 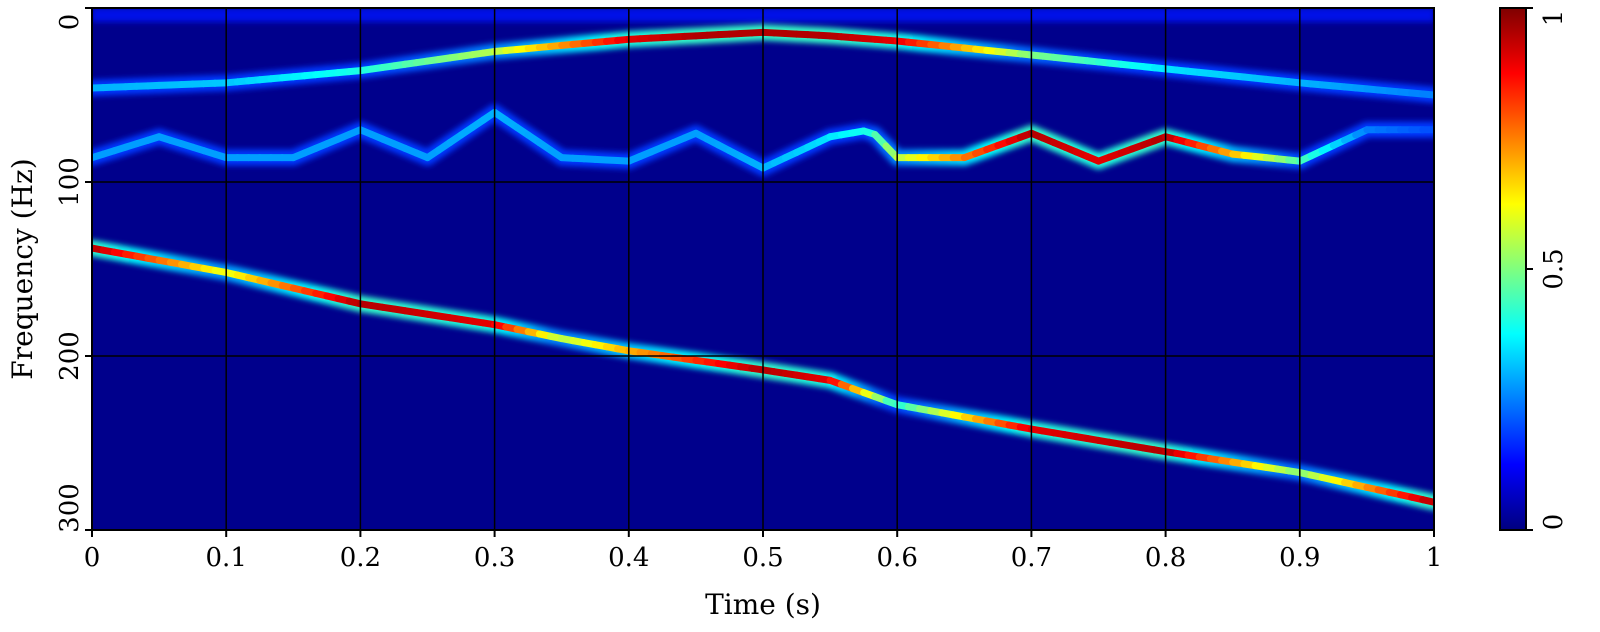 What do you see at coordinates (1554, 18) in the screenshot?
I see `colorbar-tick-label: 1` at bounding box center [1554, 18].